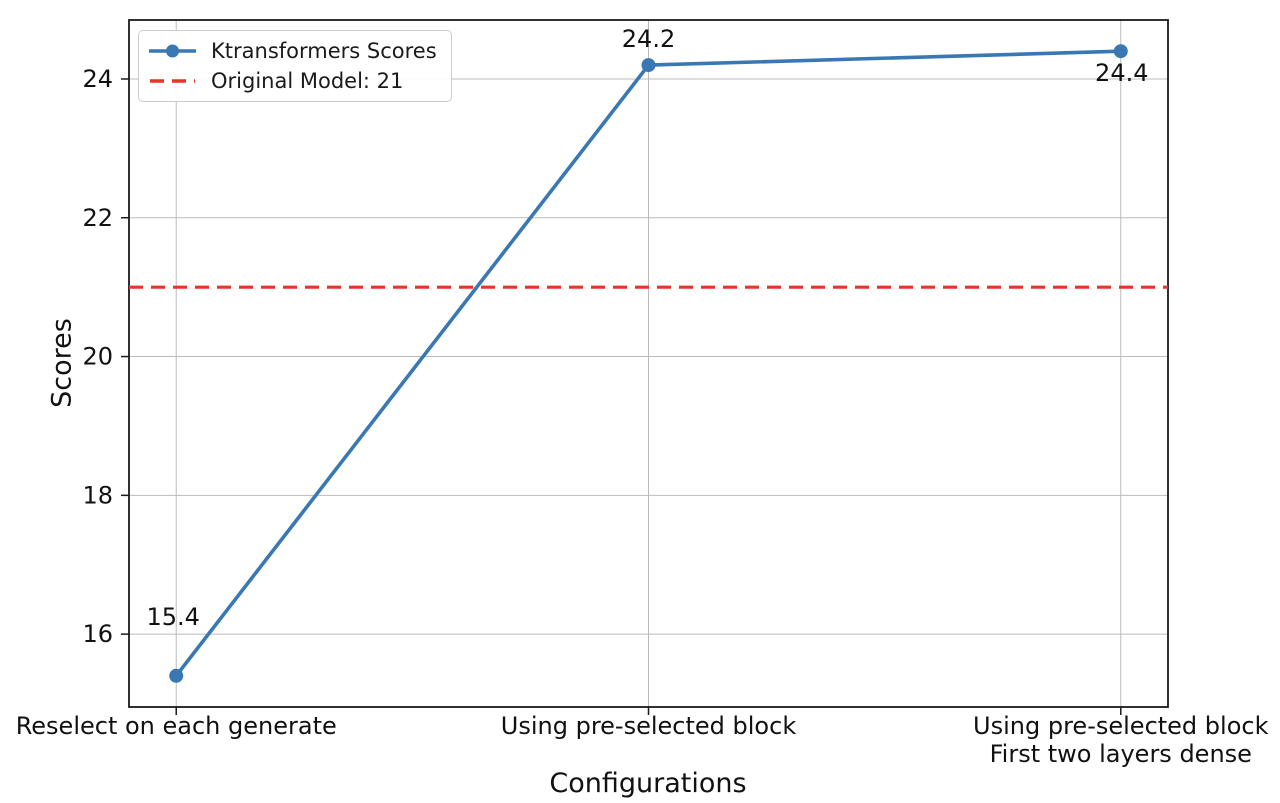 The image size is (1280, 803). Describe the element at coordinates (647, 783) in the screenshot. I see `x-axis-label: Configurations` at that location.